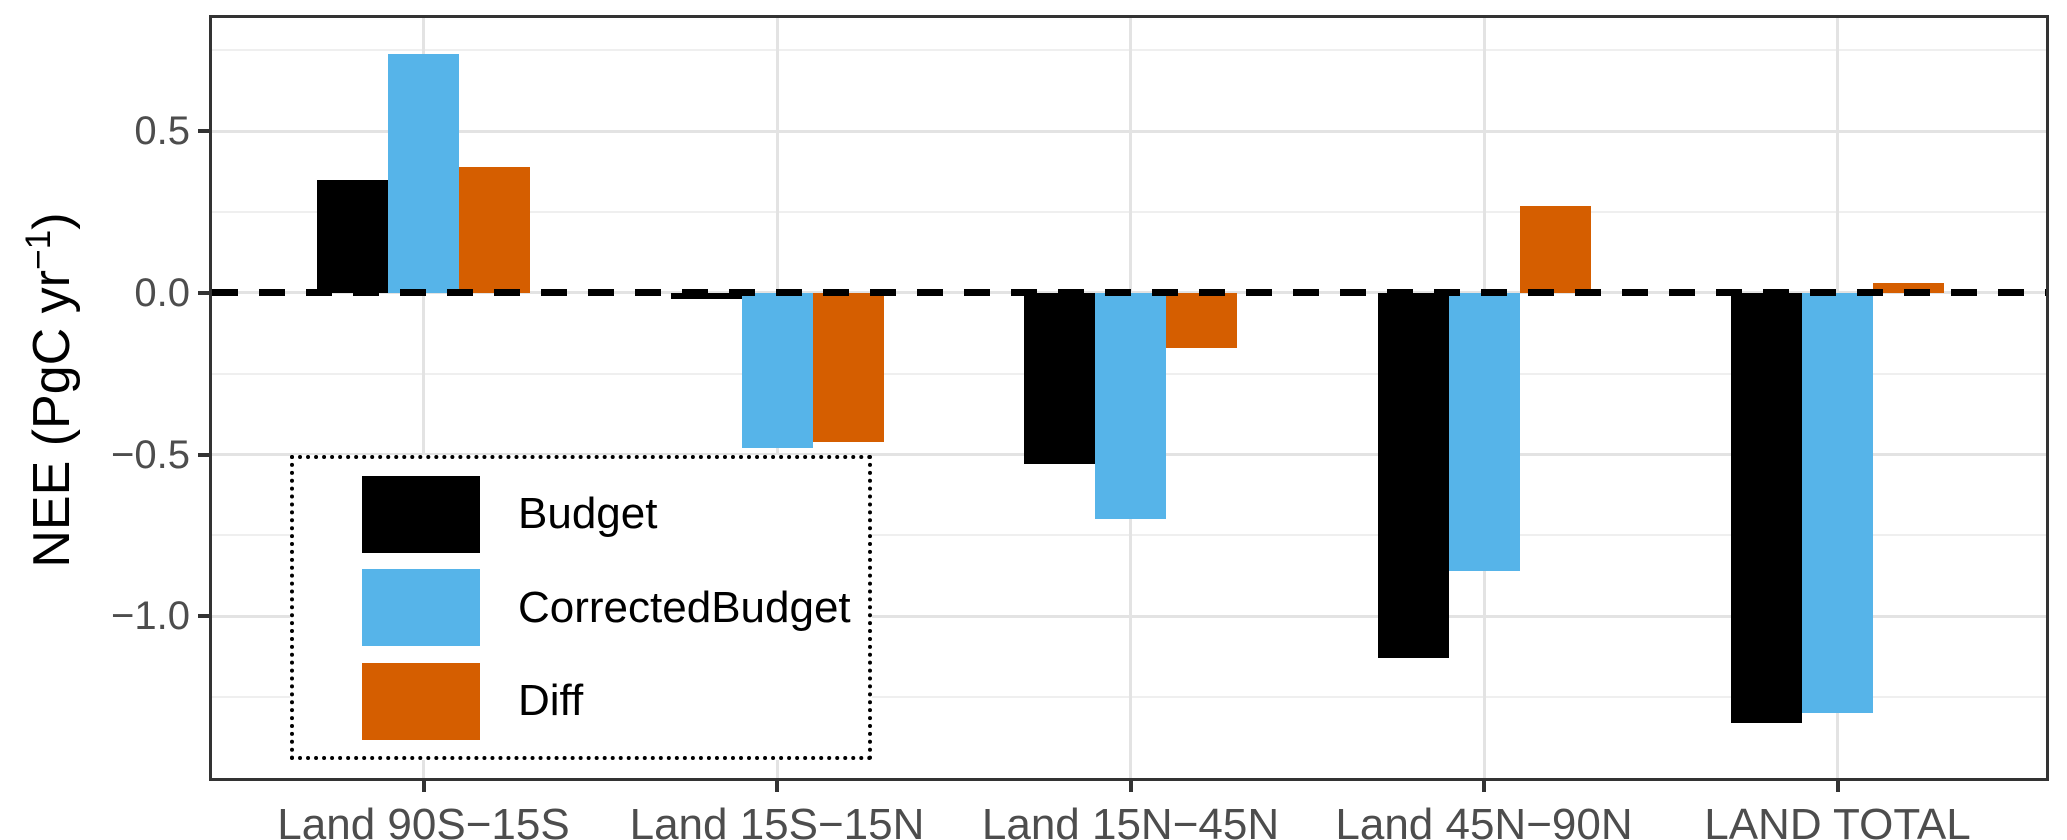  What do you see at coordinates (588, 513) in the screenshot?
I see `legend-label: Budget` at bounding box center [588, 513].